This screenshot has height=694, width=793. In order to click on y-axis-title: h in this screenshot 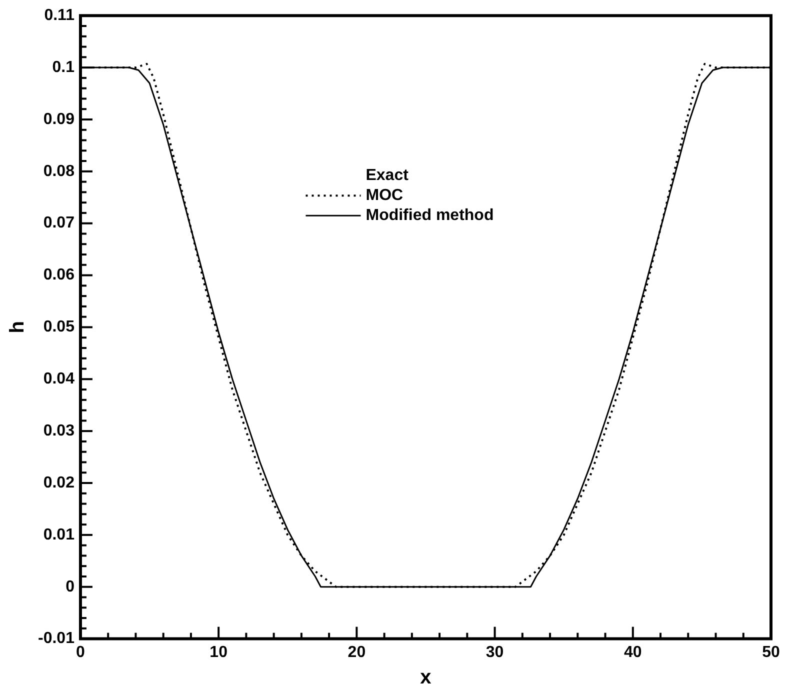, I will do `click(17, 327)`.